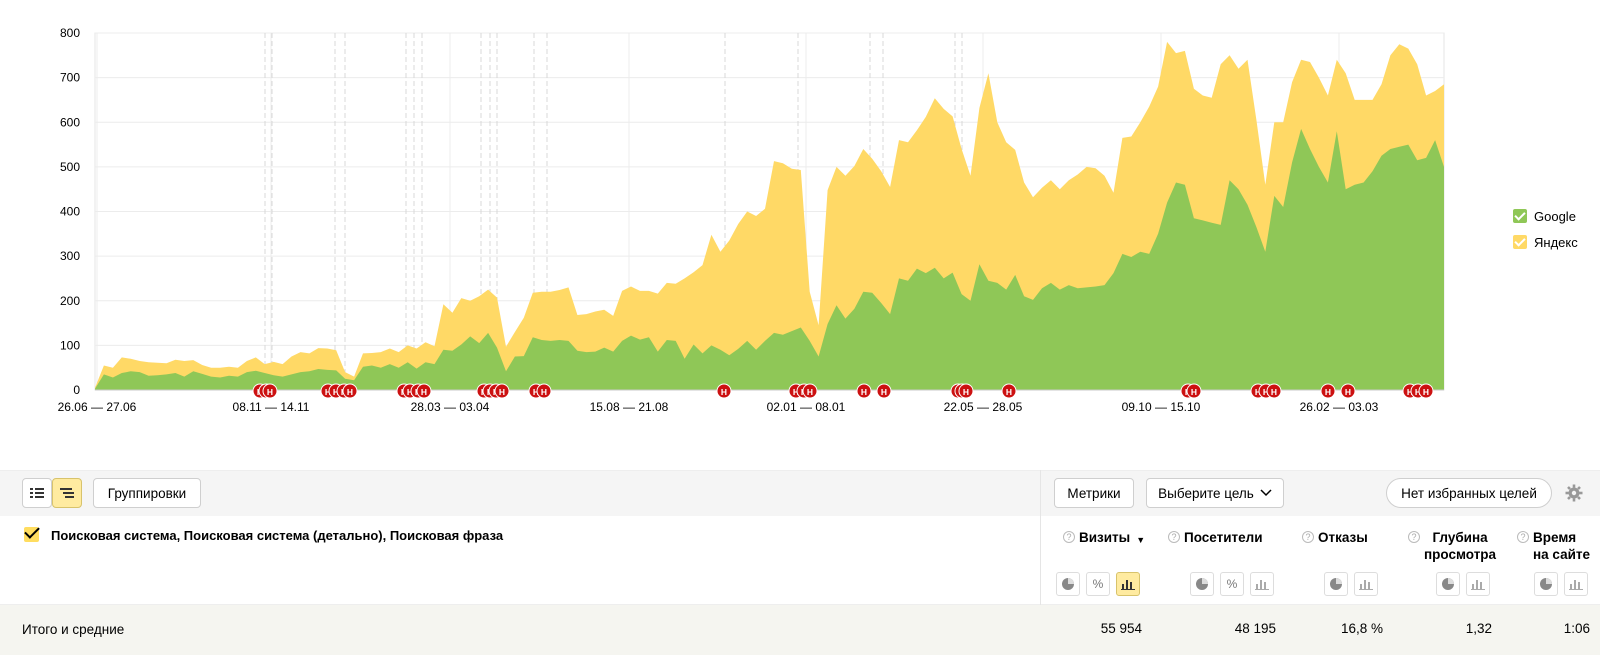 The width and height of the screenshot is (1600, 655). Describe the element at coordinates (629, 407) in the screenshot. I see `x-tick-label: 15.08 — 21.08` at that location.